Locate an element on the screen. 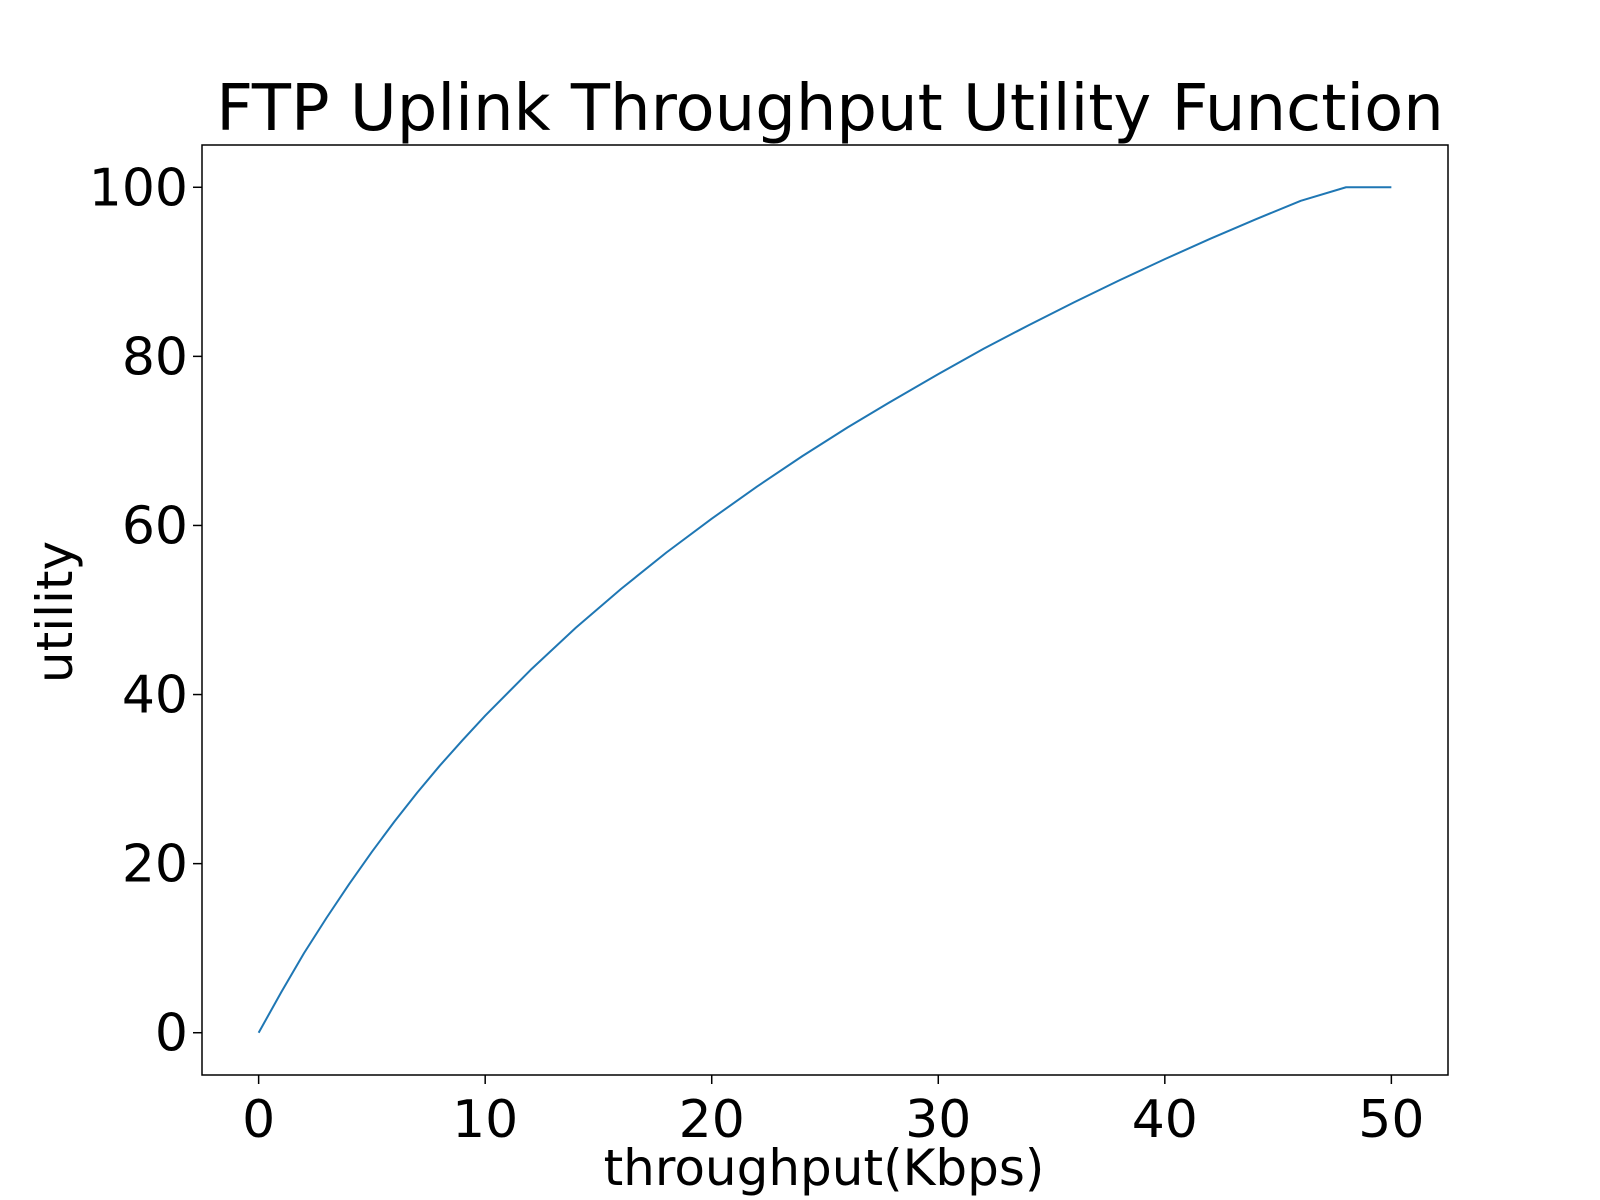 The width and height of the screenshot is (1600, 1200). x-axis-ticks: 0 10 20 30 40 50 is located at coordinates (833, 1112).